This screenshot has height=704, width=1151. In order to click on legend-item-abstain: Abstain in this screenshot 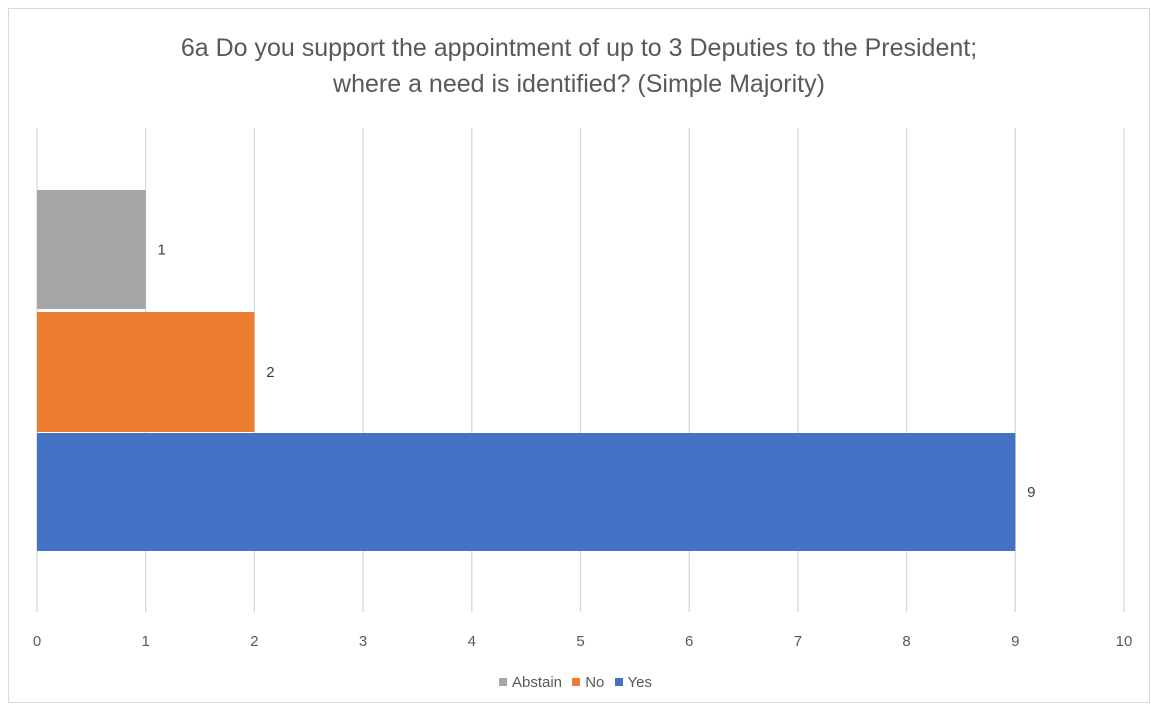, I will do `click(530, 682)`.